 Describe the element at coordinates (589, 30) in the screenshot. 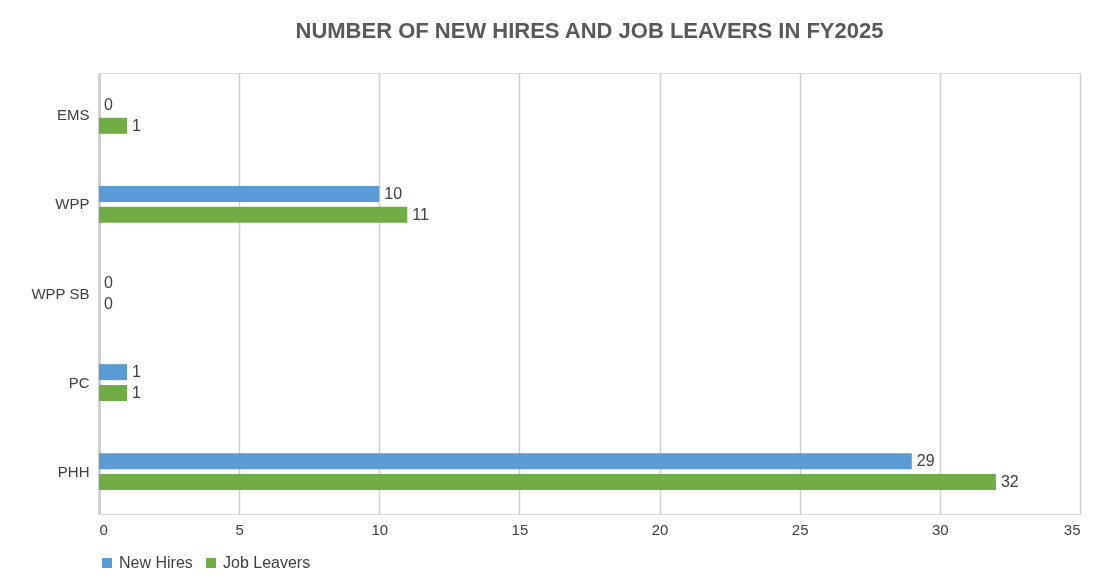

I see `chart-title: NUMBER OF NEW HIRES AND JOB LEAVERS IN FY2025` at that location.